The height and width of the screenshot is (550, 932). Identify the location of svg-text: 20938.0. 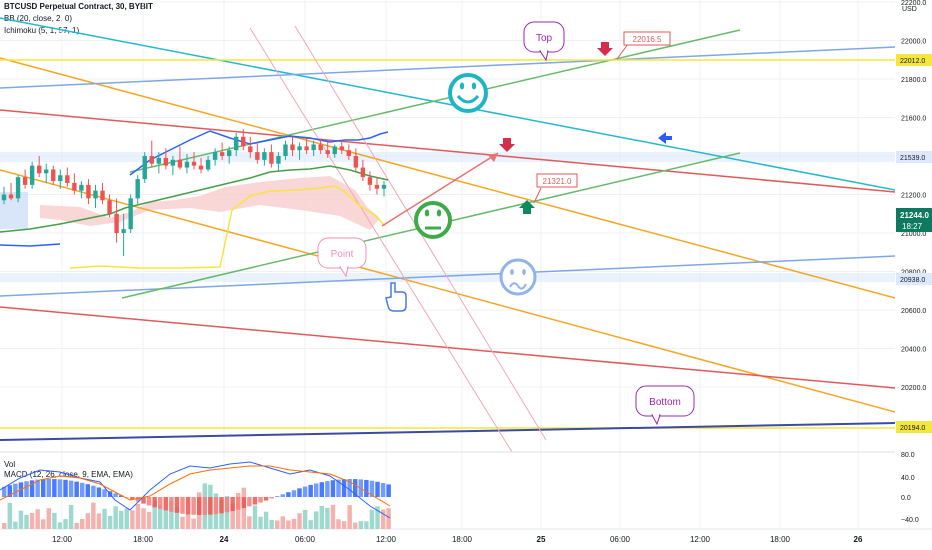
(912, 280).